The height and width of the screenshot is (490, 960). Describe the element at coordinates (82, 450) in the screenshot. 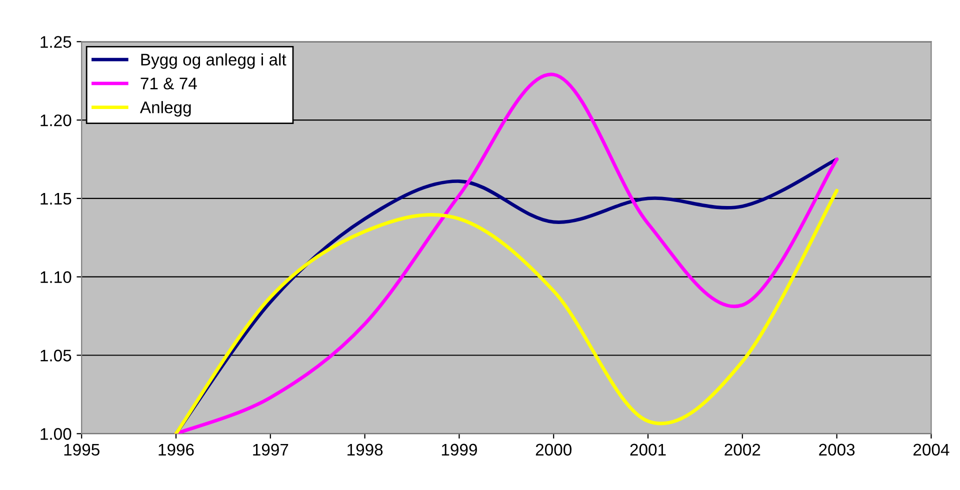

I see `x-tick-label: 1995` at that location.